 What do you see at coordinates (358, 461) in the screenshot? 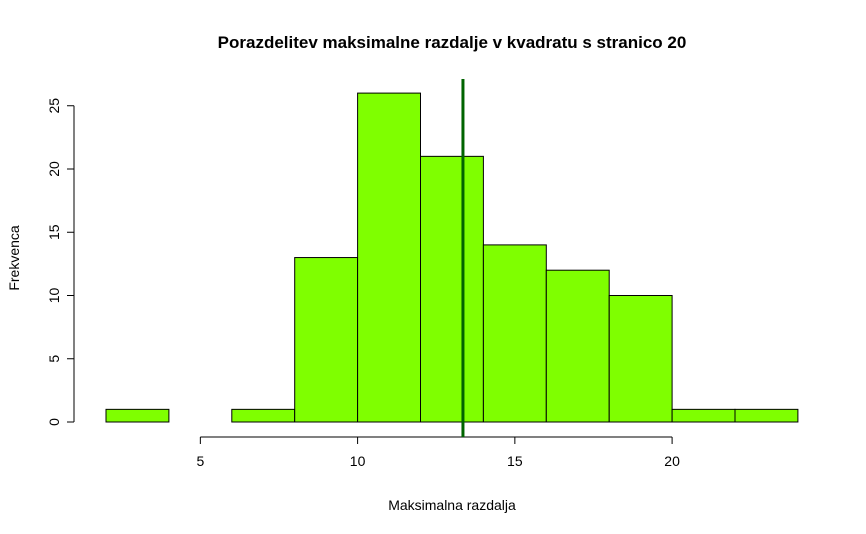
I see `x-tick-label: 10` at bounding box center [358, 461].